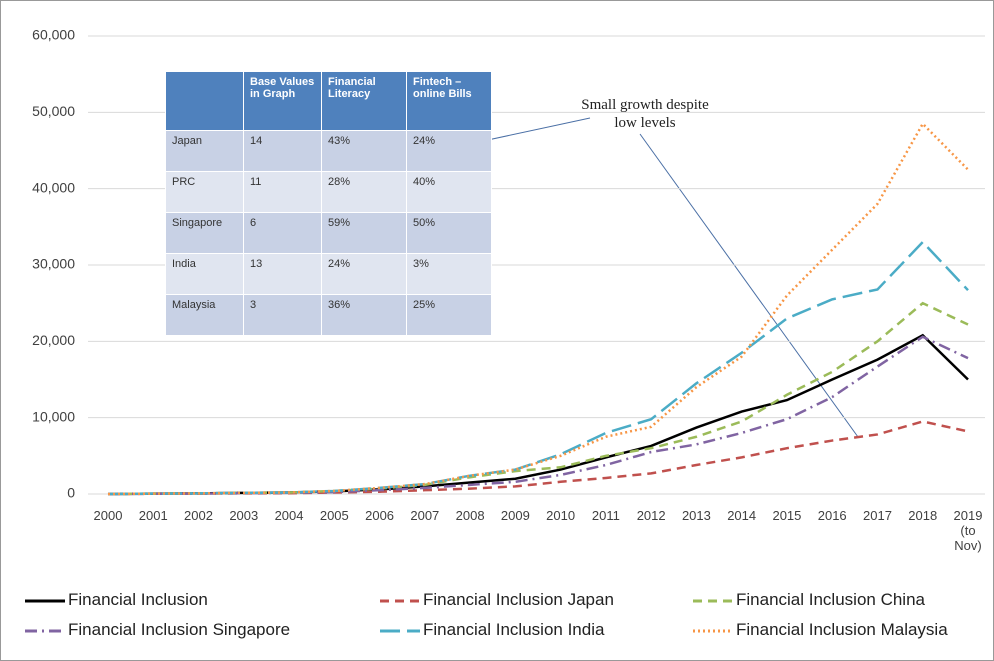 The image size is (994, 661). What do you see at coordinates (842, 629) in the screenshot?
I see `legend-label: Financial Inclusion Malaysia` at bounding box center [842, 629].